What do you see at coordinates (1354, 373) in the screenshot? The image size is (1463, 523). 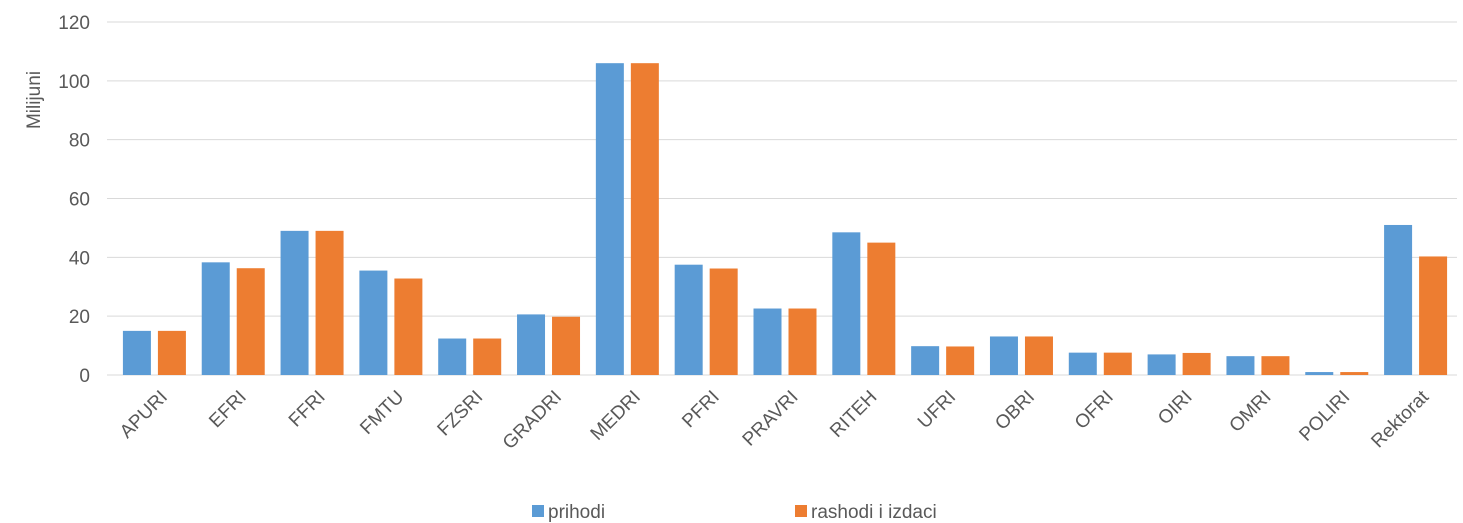 I see `bar-rashodi-poliri` at bounding box center [1354, 373].